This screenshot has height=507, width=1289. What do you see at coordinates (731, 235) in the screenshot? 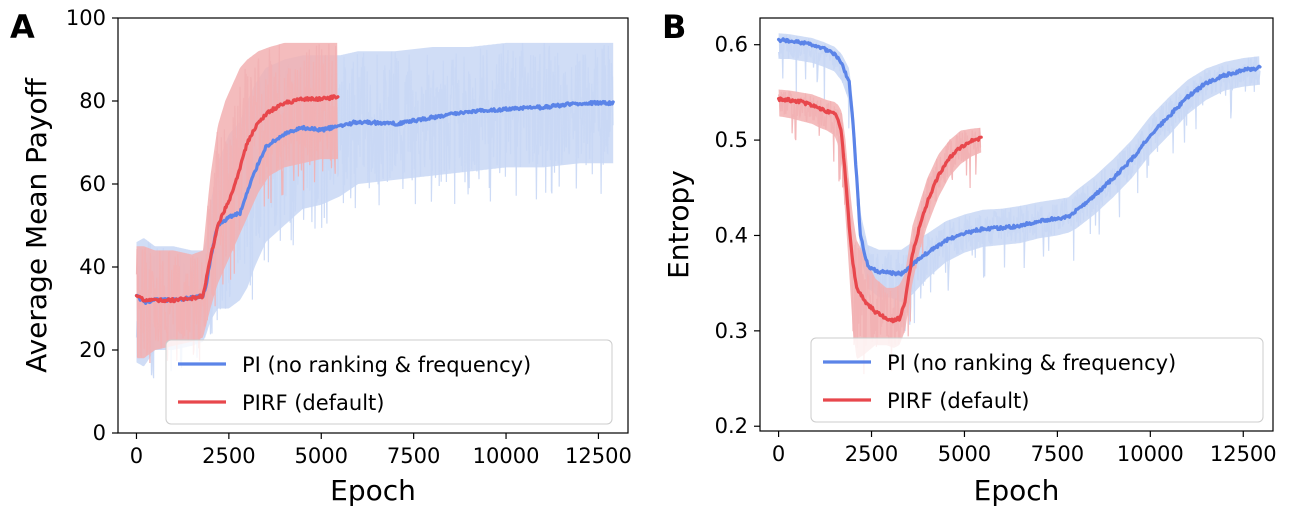
I see `y-tick-label: 0.4` at bounding box center [731, 235].